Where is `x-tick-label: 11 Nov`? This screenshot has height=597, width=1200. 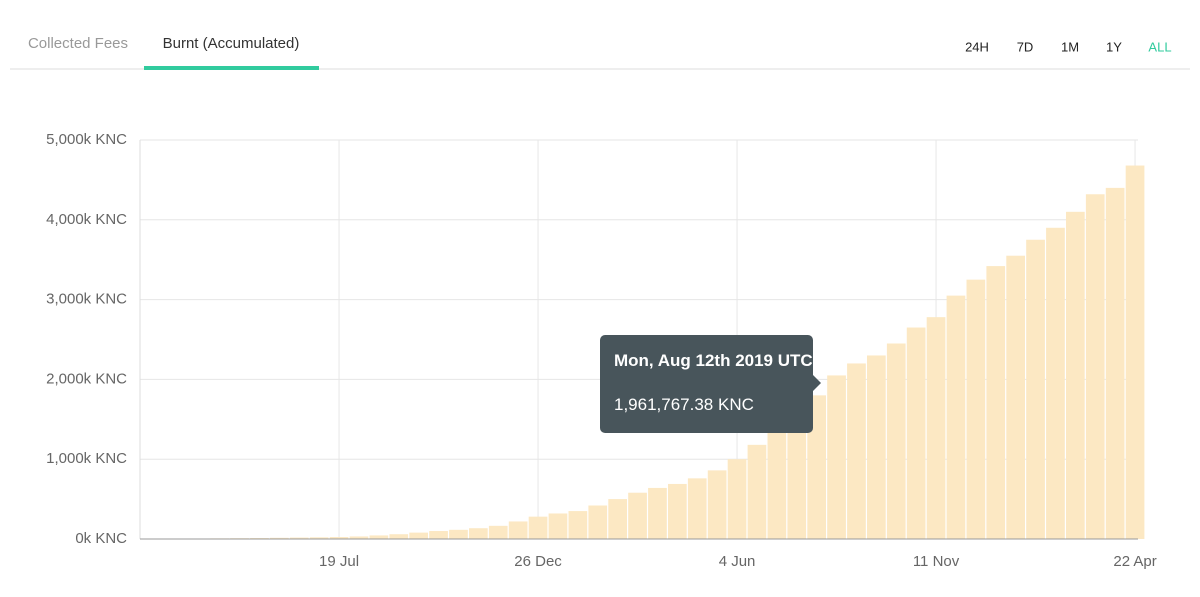 x-tick-label: 11 Nov is located at coordinates (936, 561).